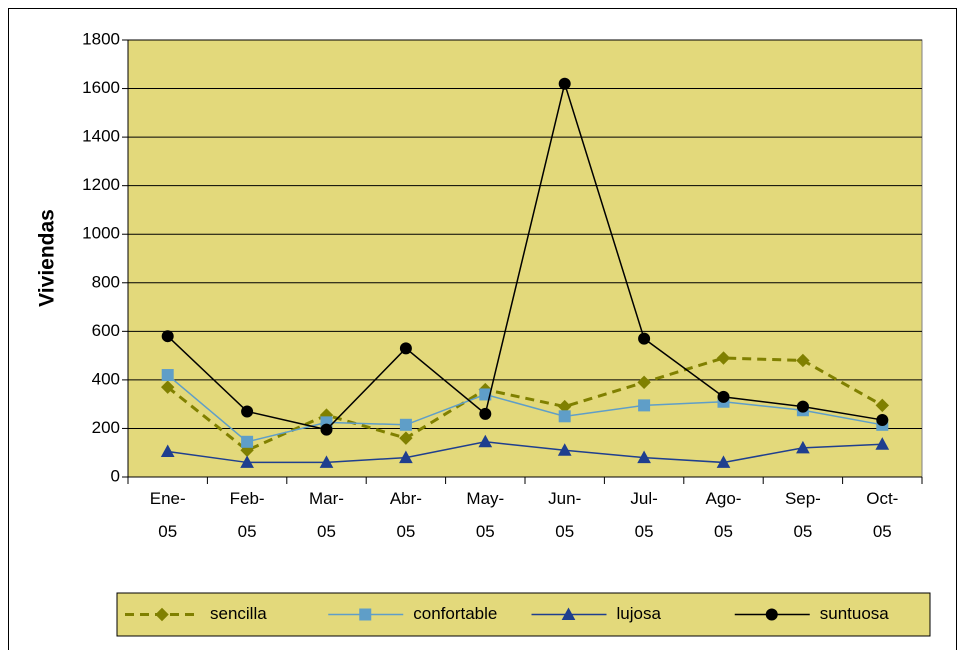  Describe the element at coordinates (882, 515) in the screenshot. I see `x-tick-label: Oct-05` at that location.